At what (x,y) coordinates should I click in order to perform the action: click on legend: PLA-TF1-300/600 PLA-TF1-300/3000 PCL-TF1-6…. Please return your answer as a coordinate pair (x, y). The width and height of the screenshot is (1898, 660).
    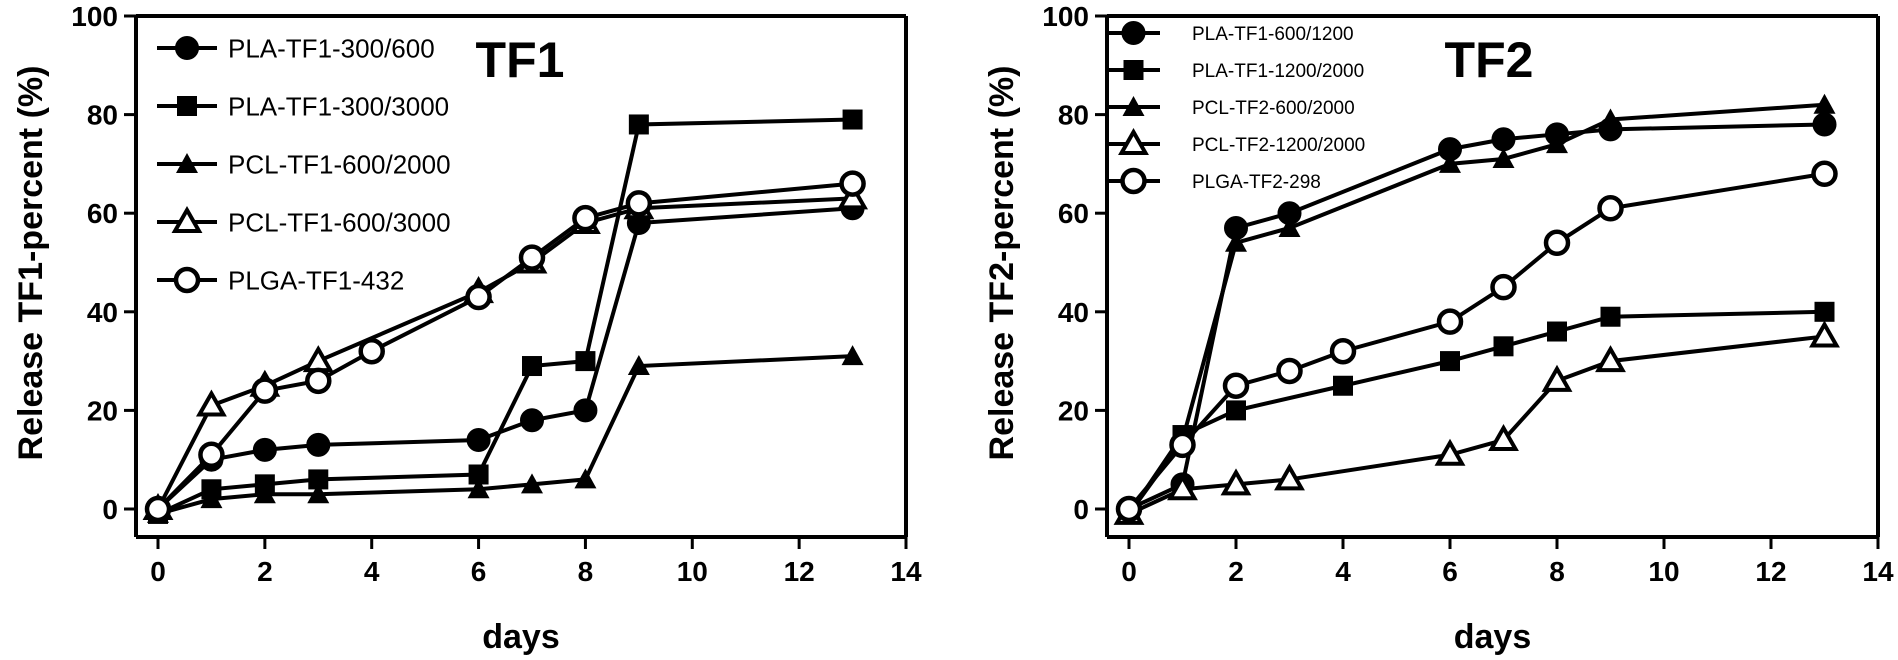
    Looking at the image, I should click on (304, 164).